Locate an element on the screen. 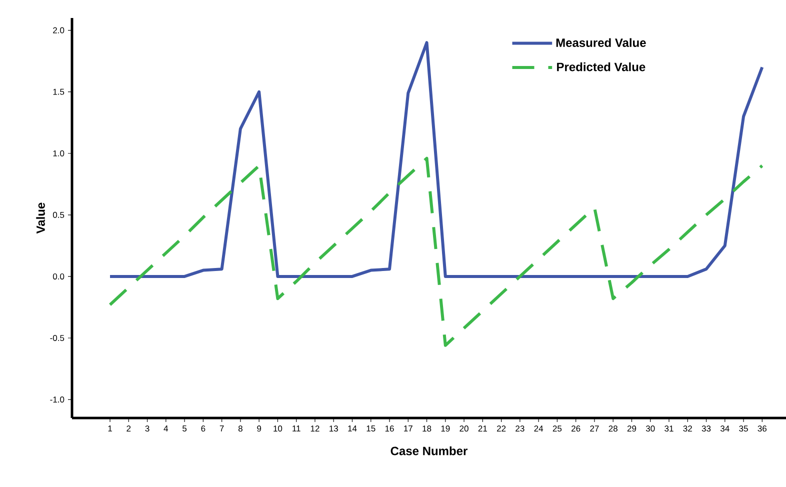 This screenshot has height=487, width=786. y-tick-label: -0.5 is located at coordinates (57, 338).